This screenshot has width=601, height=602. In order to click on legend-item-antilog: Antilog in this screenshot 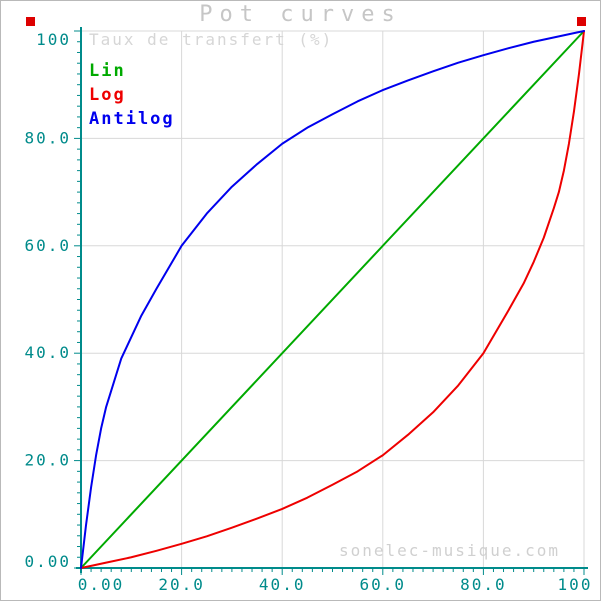, I will do `click(132, 119)`.